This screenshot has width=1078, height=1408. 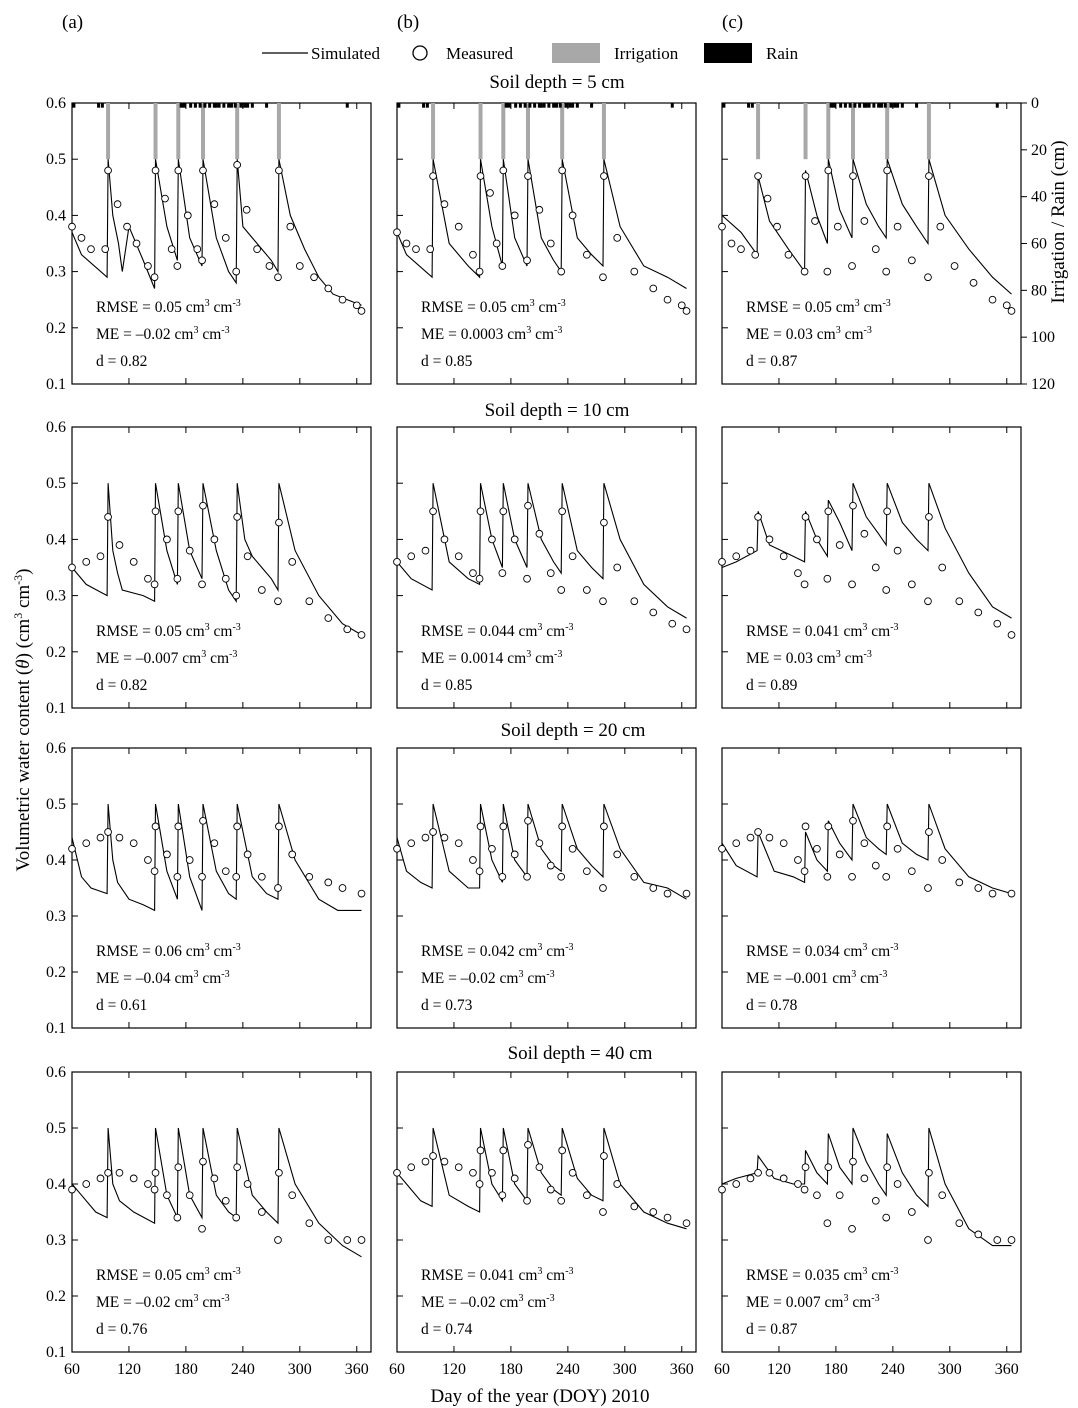 What do you see at coordinates (56, 708) in the screenshot?
I see `y-tick-label: 0.1` at bounding box center [56, 708].